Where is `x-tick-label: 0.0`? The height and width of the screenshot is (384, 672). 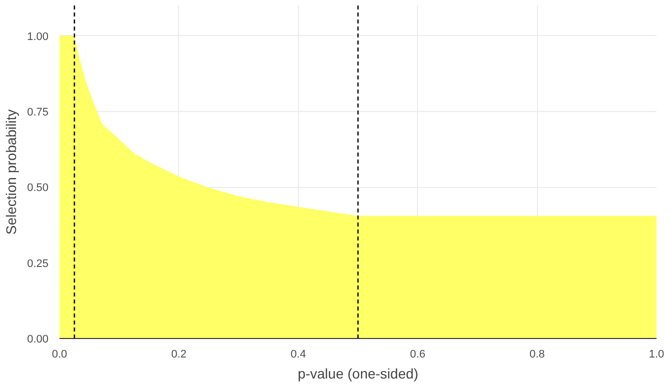 x-tick-label: 0.0 is located at coordinates (60, 354).